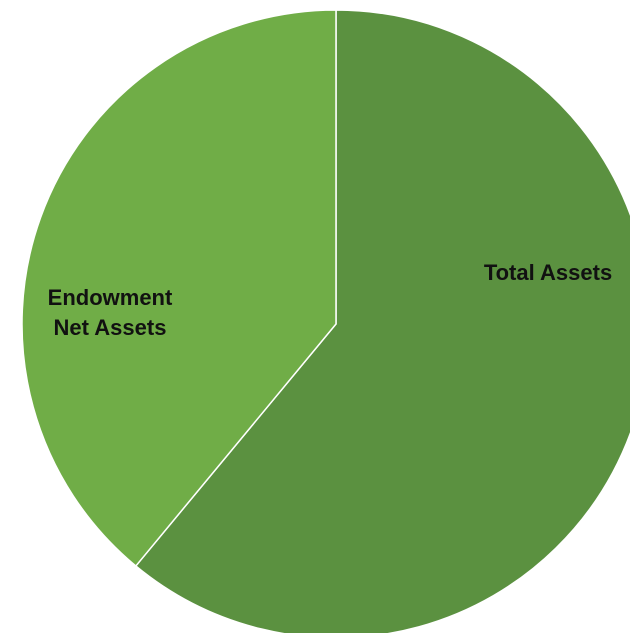 This screenshot has width=630, height=633. I want to click on pie-label-line: Endowment, so click(110, 297).